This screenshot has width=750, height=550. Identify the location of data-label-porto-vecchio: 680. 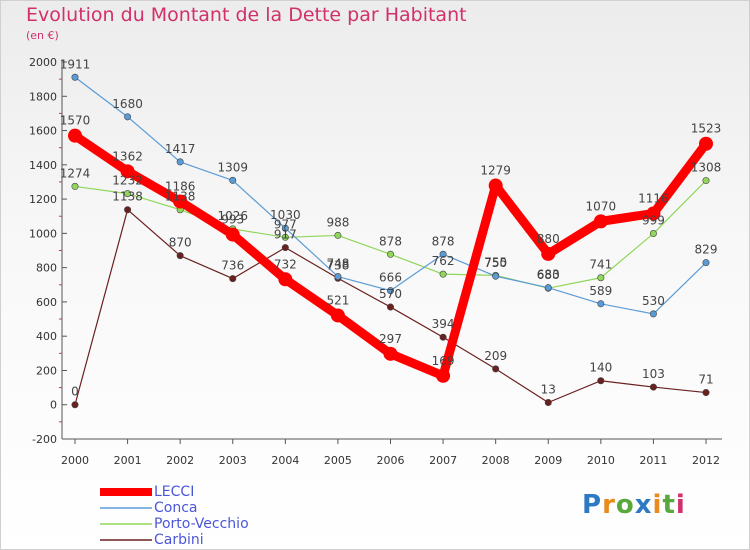
(548, 275).